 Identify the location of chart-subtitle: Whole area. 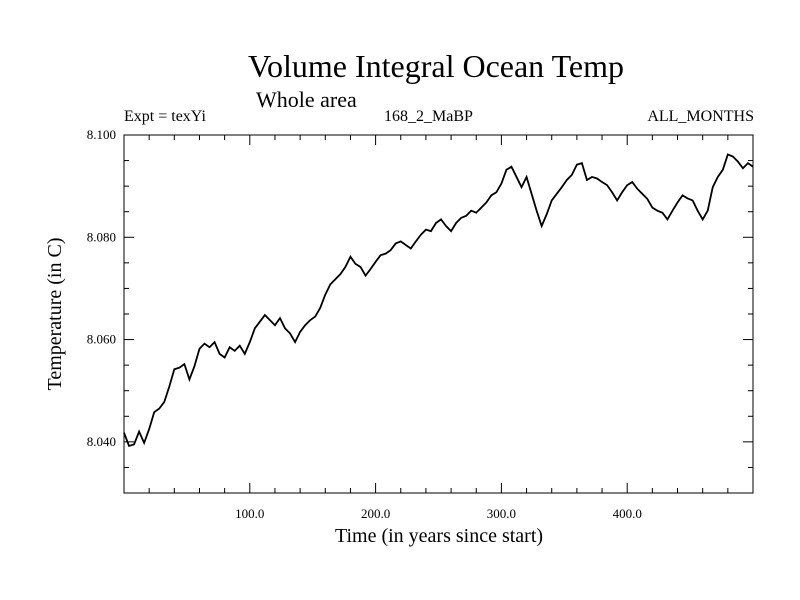
(306, 99).